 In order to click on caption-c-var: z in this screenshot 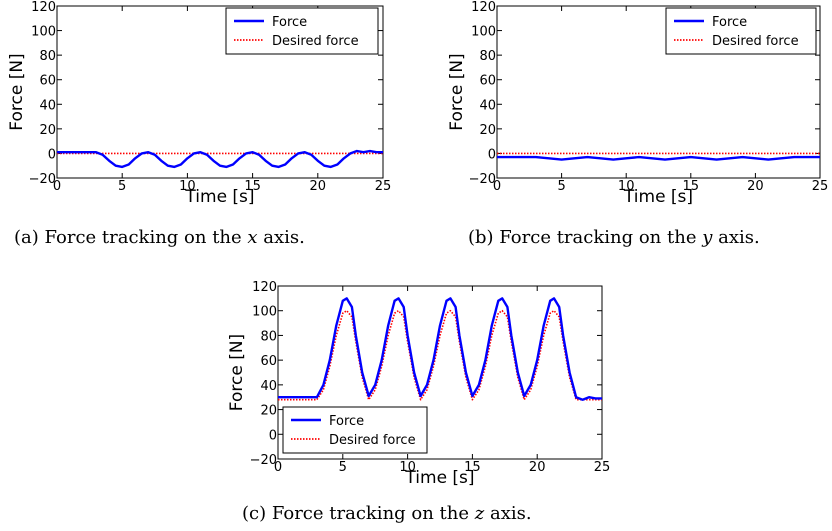, I will do `click(479, 513)`.